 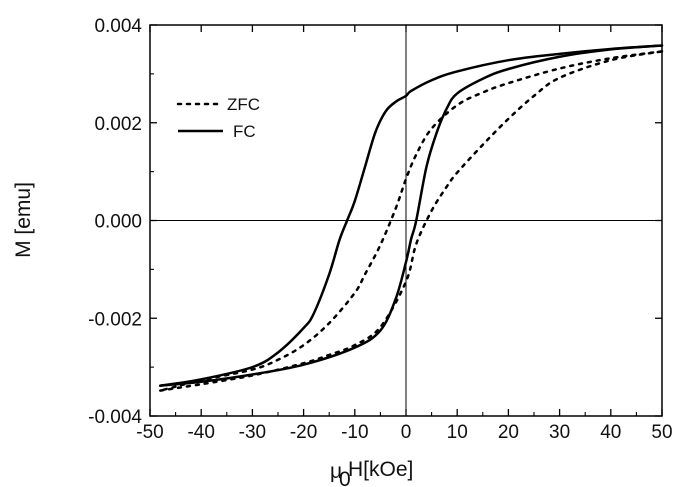 What do you see at coordinates (610, 432) in the screenshot?
I see `x-tick-label: 40` at bounding box center [610, 432].